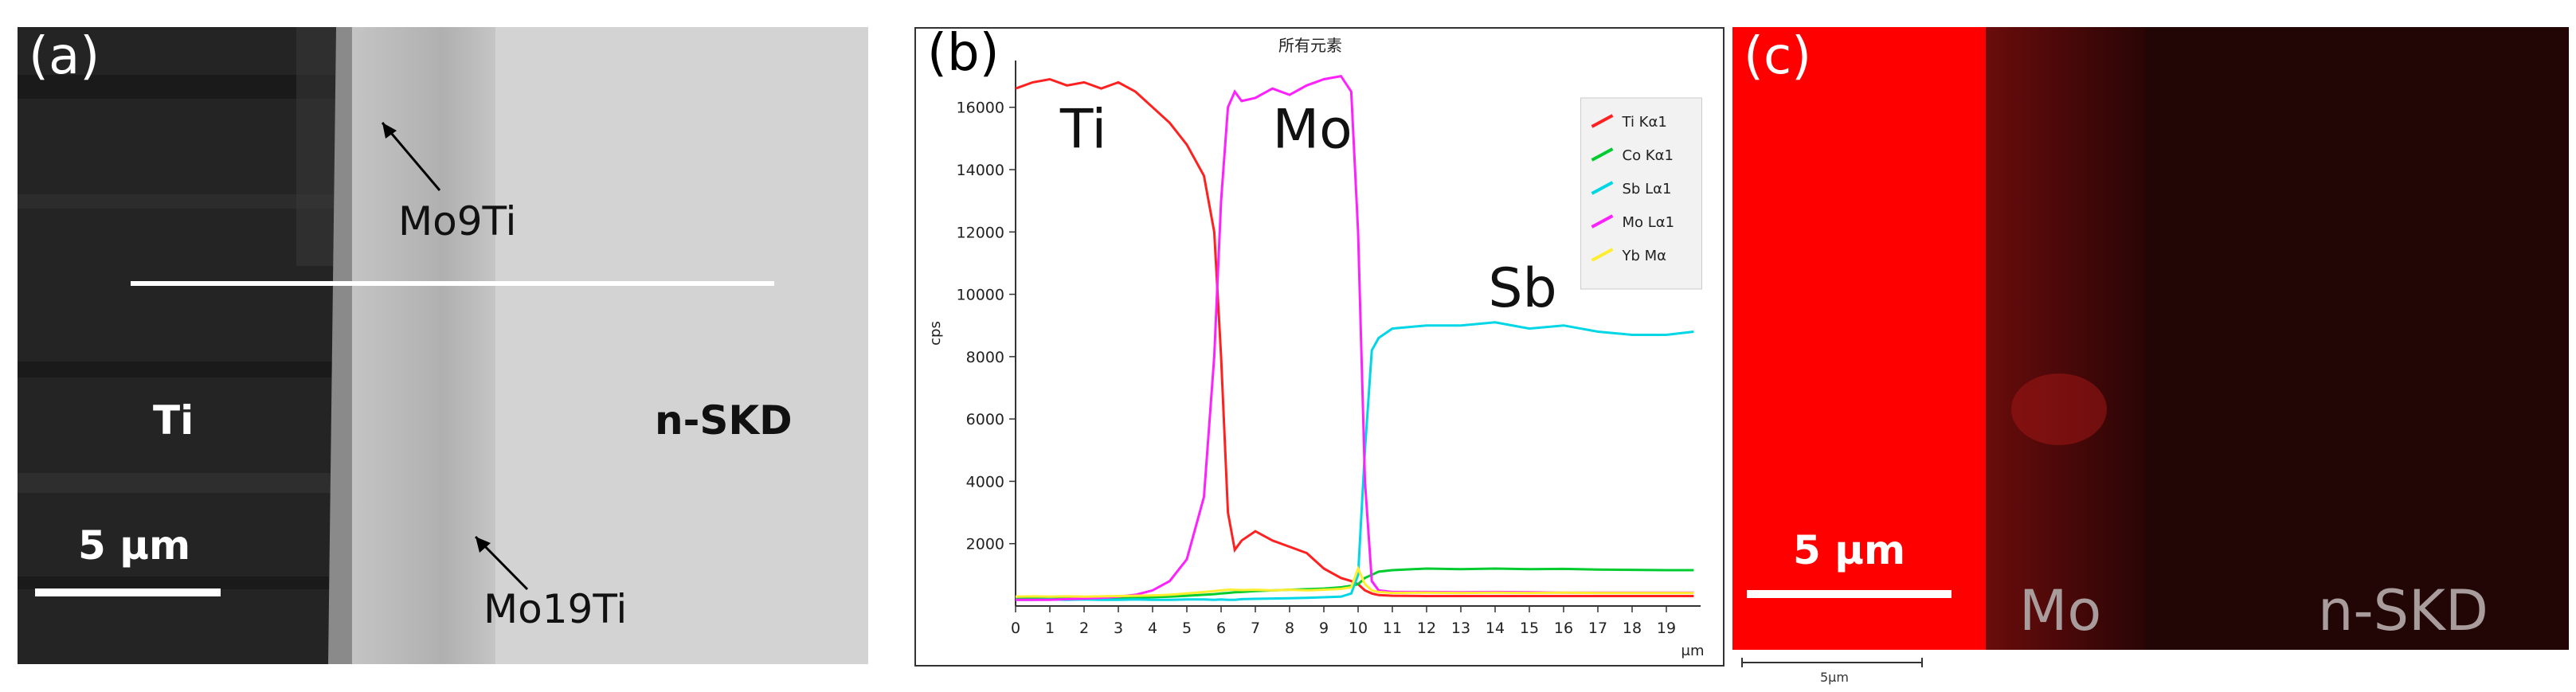 This screenshot has height=692, width=2576. I want to click on x-tick-label: 11, so click(1392, 628).